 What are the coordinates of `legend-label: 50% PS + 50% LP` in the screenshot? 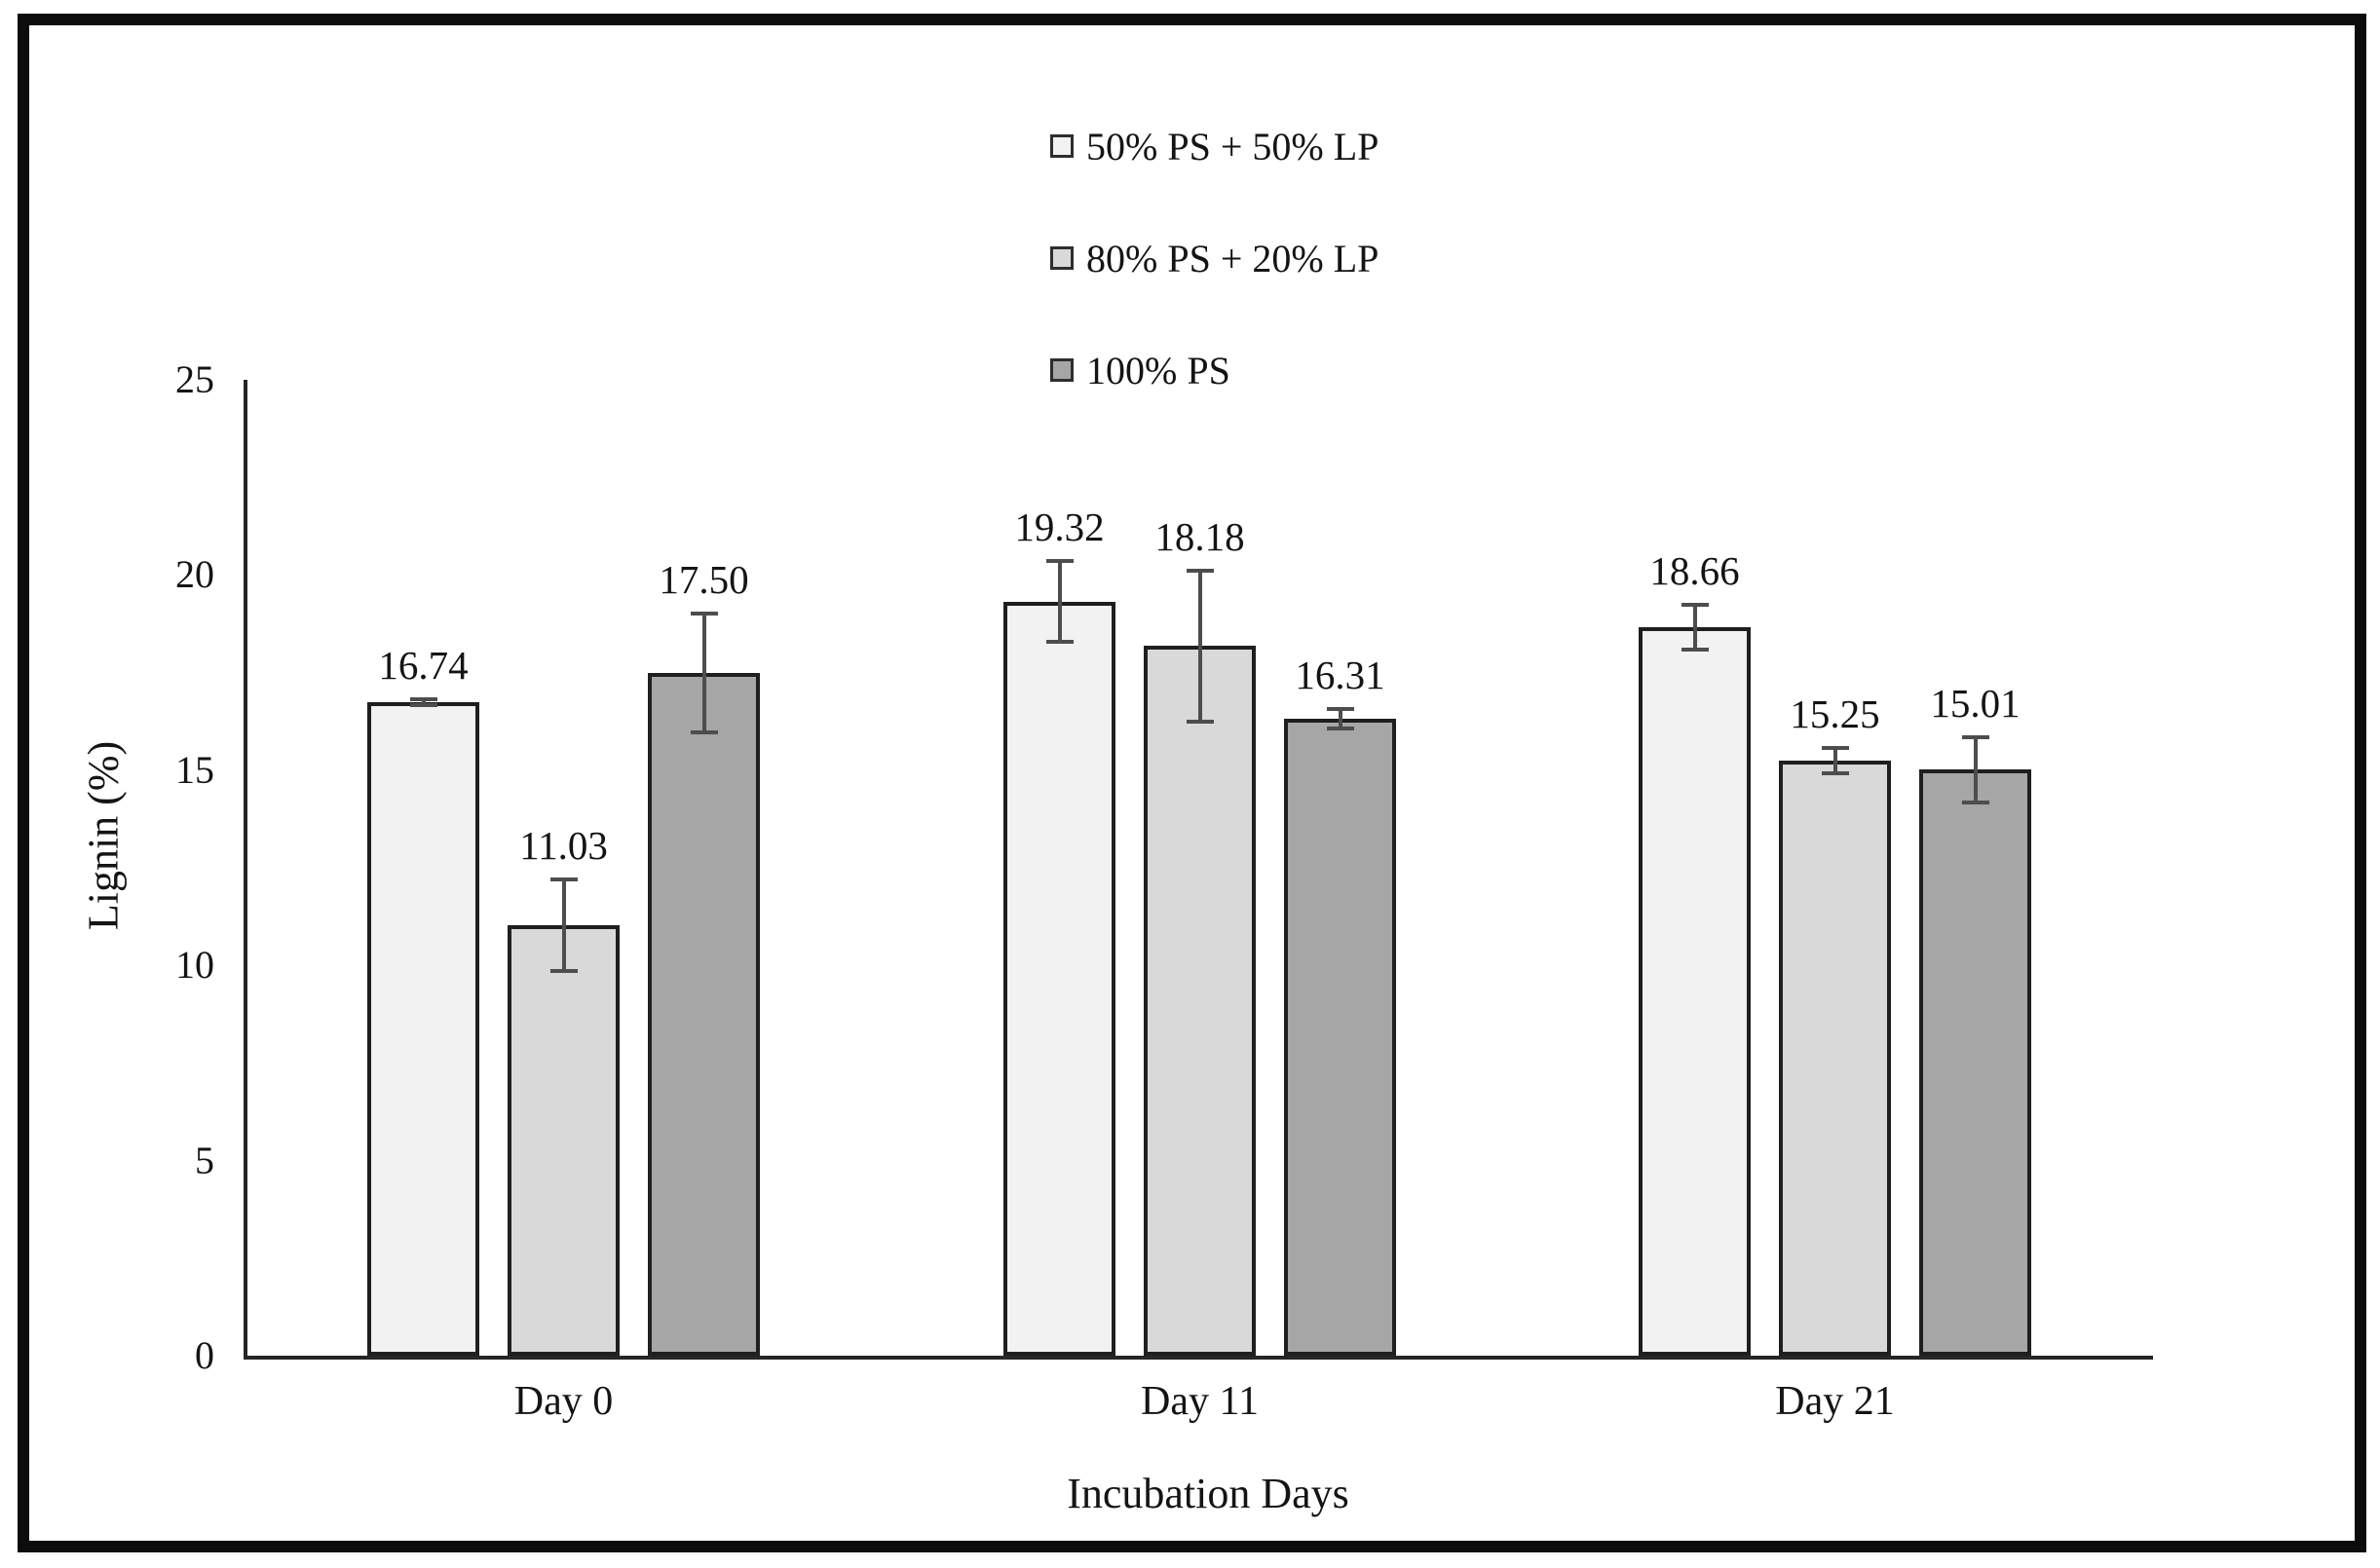 It's located at (1232, 146).